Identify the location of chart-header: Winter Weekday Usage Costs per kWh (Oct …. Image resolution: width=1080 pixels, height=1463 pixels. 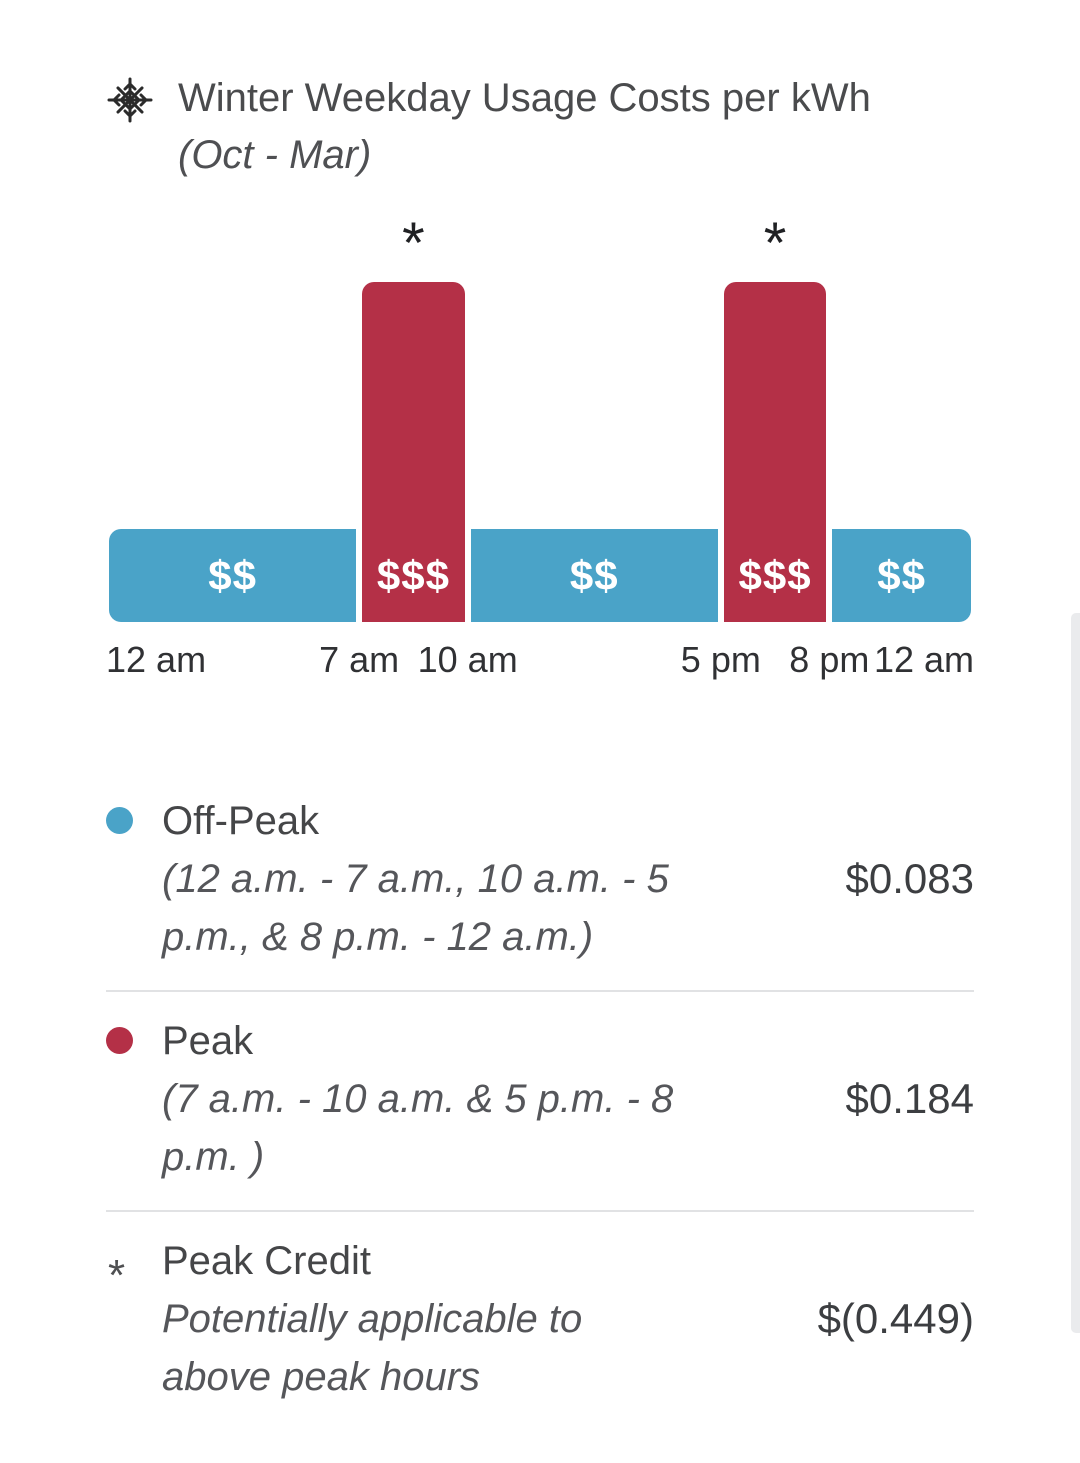
(540, 127).